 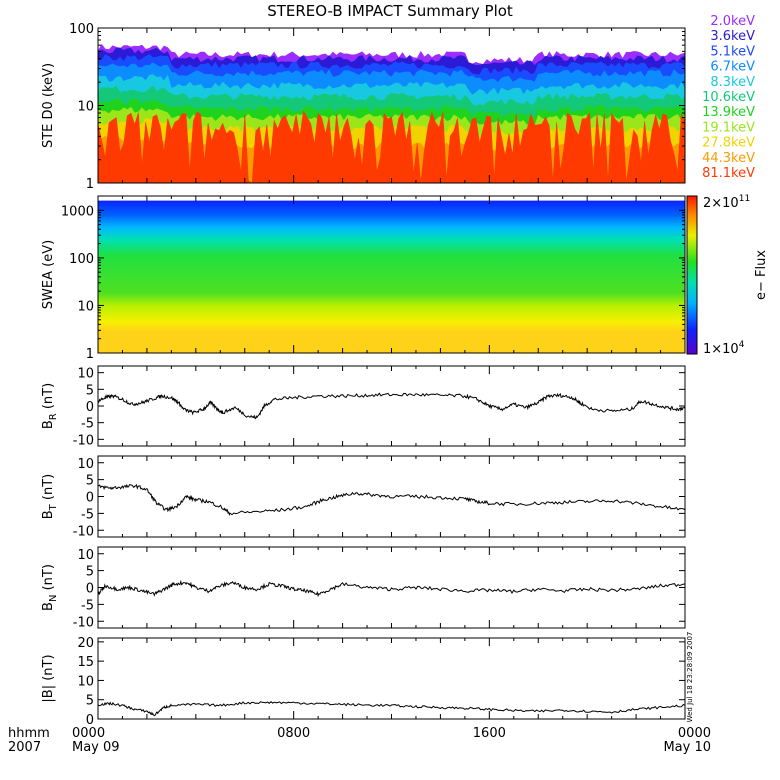 I want to click on bmag-ytick-label: 10, so click(x=85, y=681).